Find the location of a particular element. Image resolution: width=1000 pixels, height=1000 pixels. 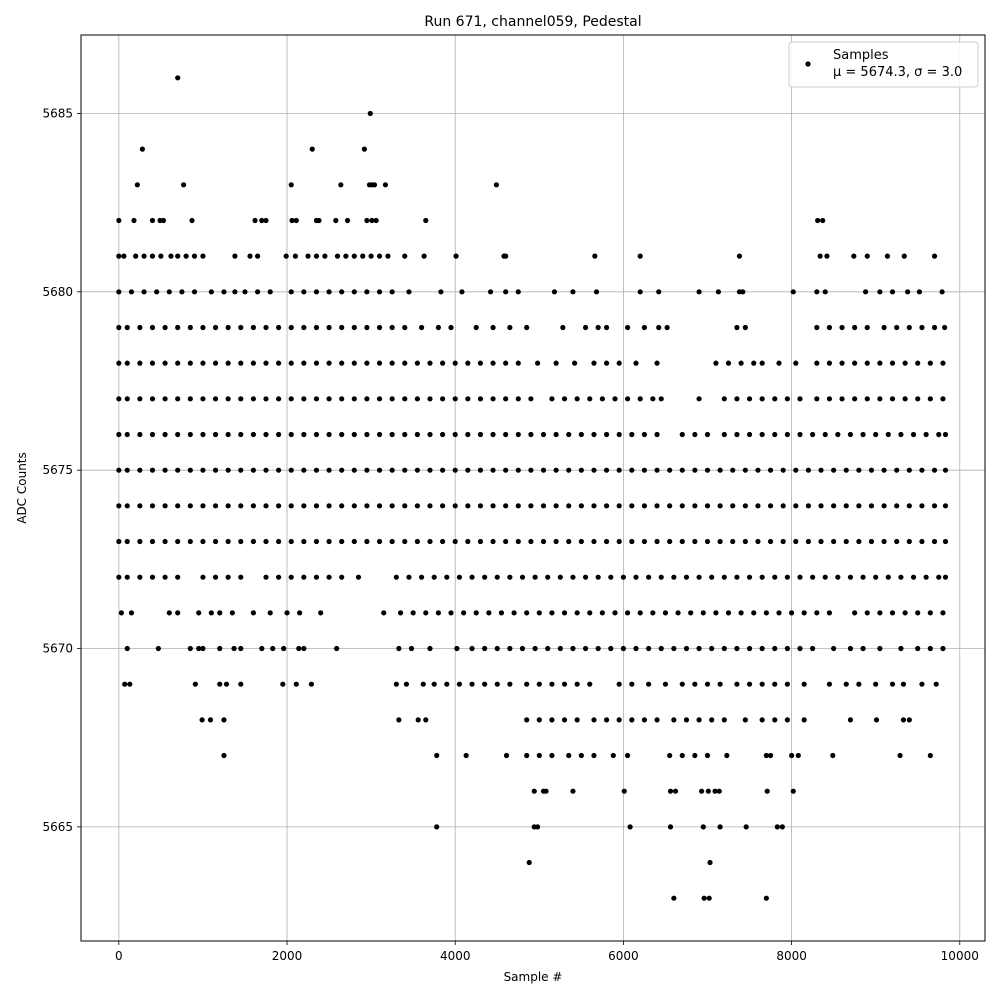

y-axis-label: ADC Counts is located at coordinates (22, 488).